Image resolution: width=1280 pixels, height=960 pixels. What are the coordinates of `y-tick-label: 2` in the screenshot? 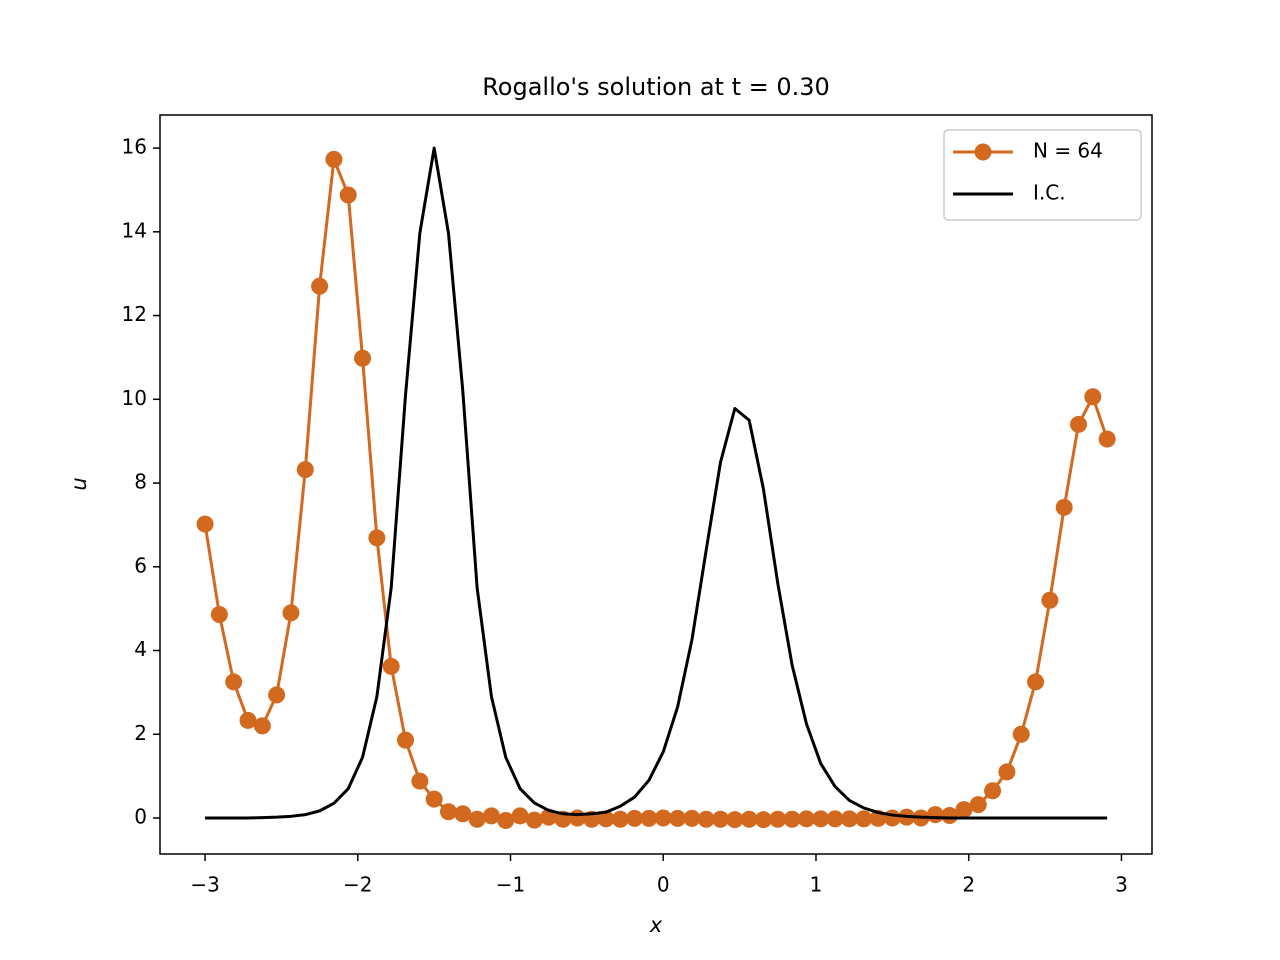 It's located at (140, 733).